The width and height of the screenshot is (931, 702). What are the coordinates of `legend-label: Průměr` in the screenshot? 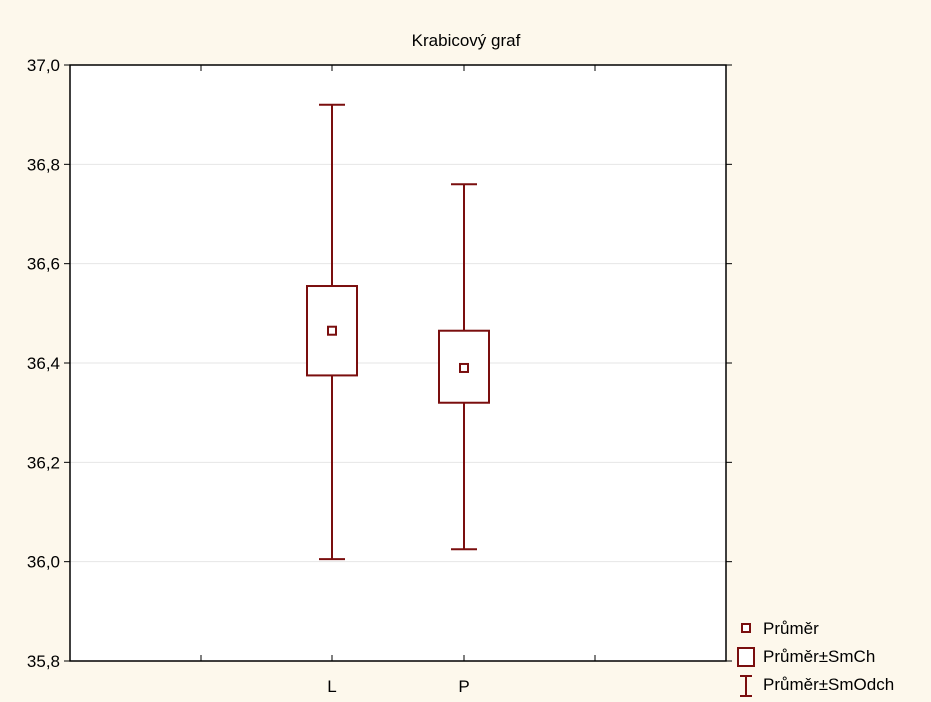 It's located at (791, 628).